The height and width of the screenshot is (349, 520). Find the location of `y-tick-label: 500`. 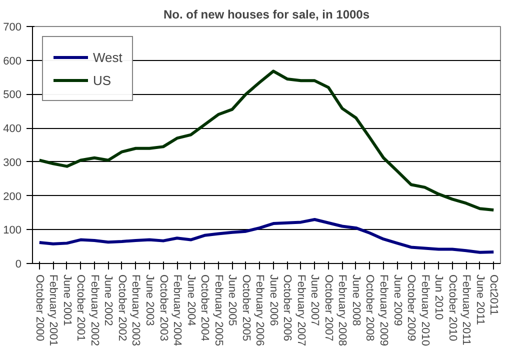

y-tick-label: 500 is located at coordinates (12, 95).